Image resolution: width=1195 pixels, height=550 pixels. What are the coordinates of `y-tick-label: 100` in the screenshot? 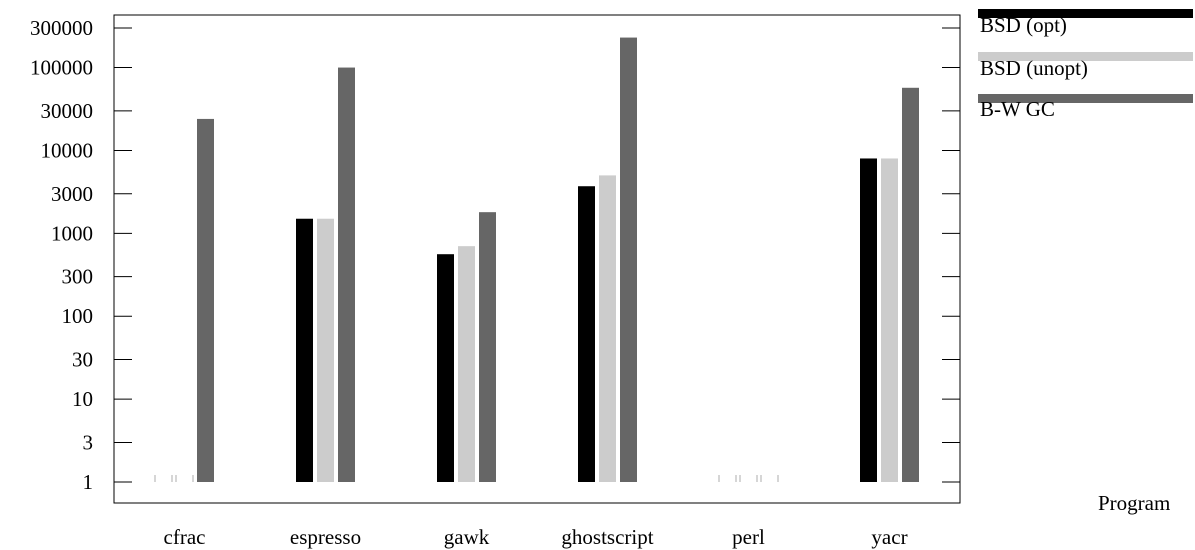 It's located at (78, 316).